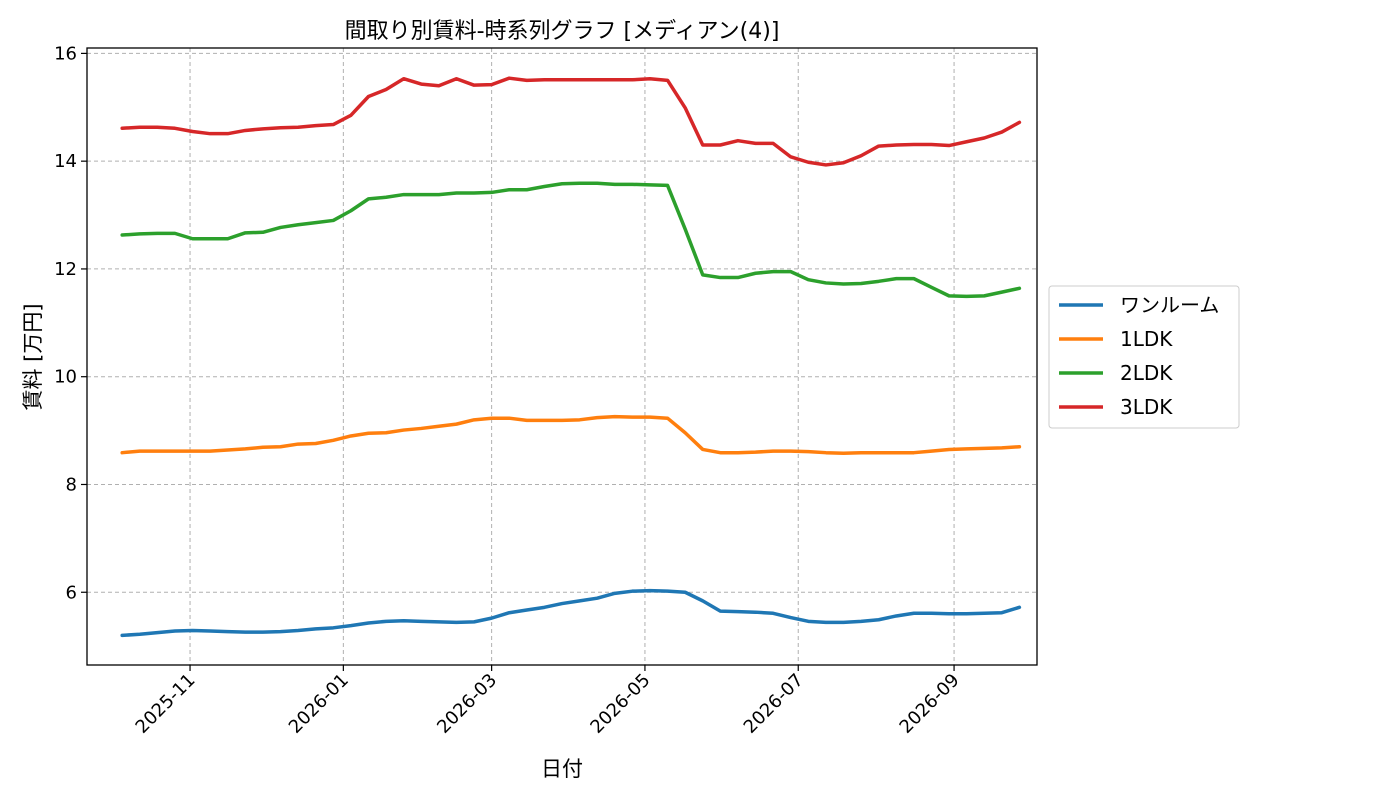  I want to click on y-tick-label: 10, so click(65, 377).